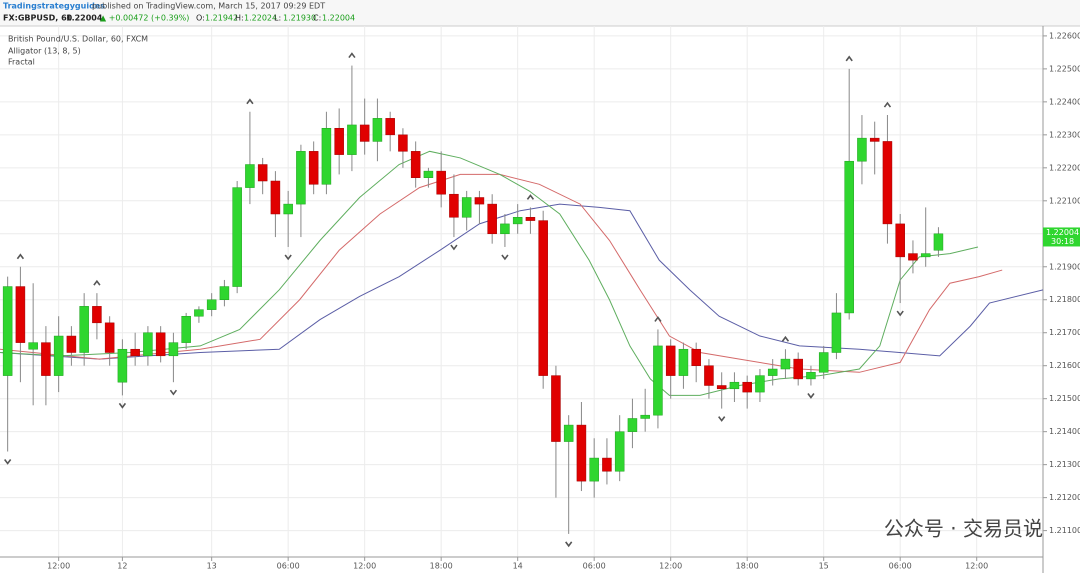  I want to click on price: 1.22004, so click(84, 18).